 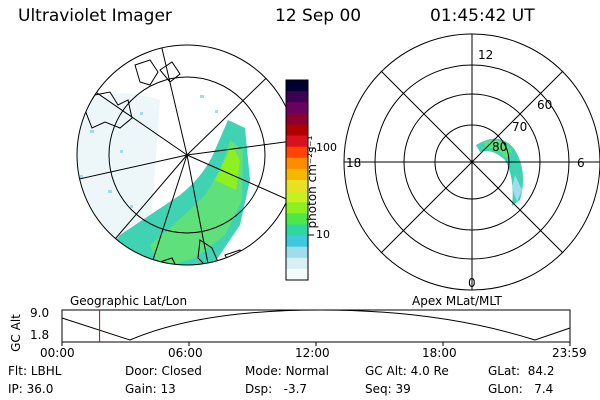 I want to click on gain-value: 13, so click(x=168, y=389).